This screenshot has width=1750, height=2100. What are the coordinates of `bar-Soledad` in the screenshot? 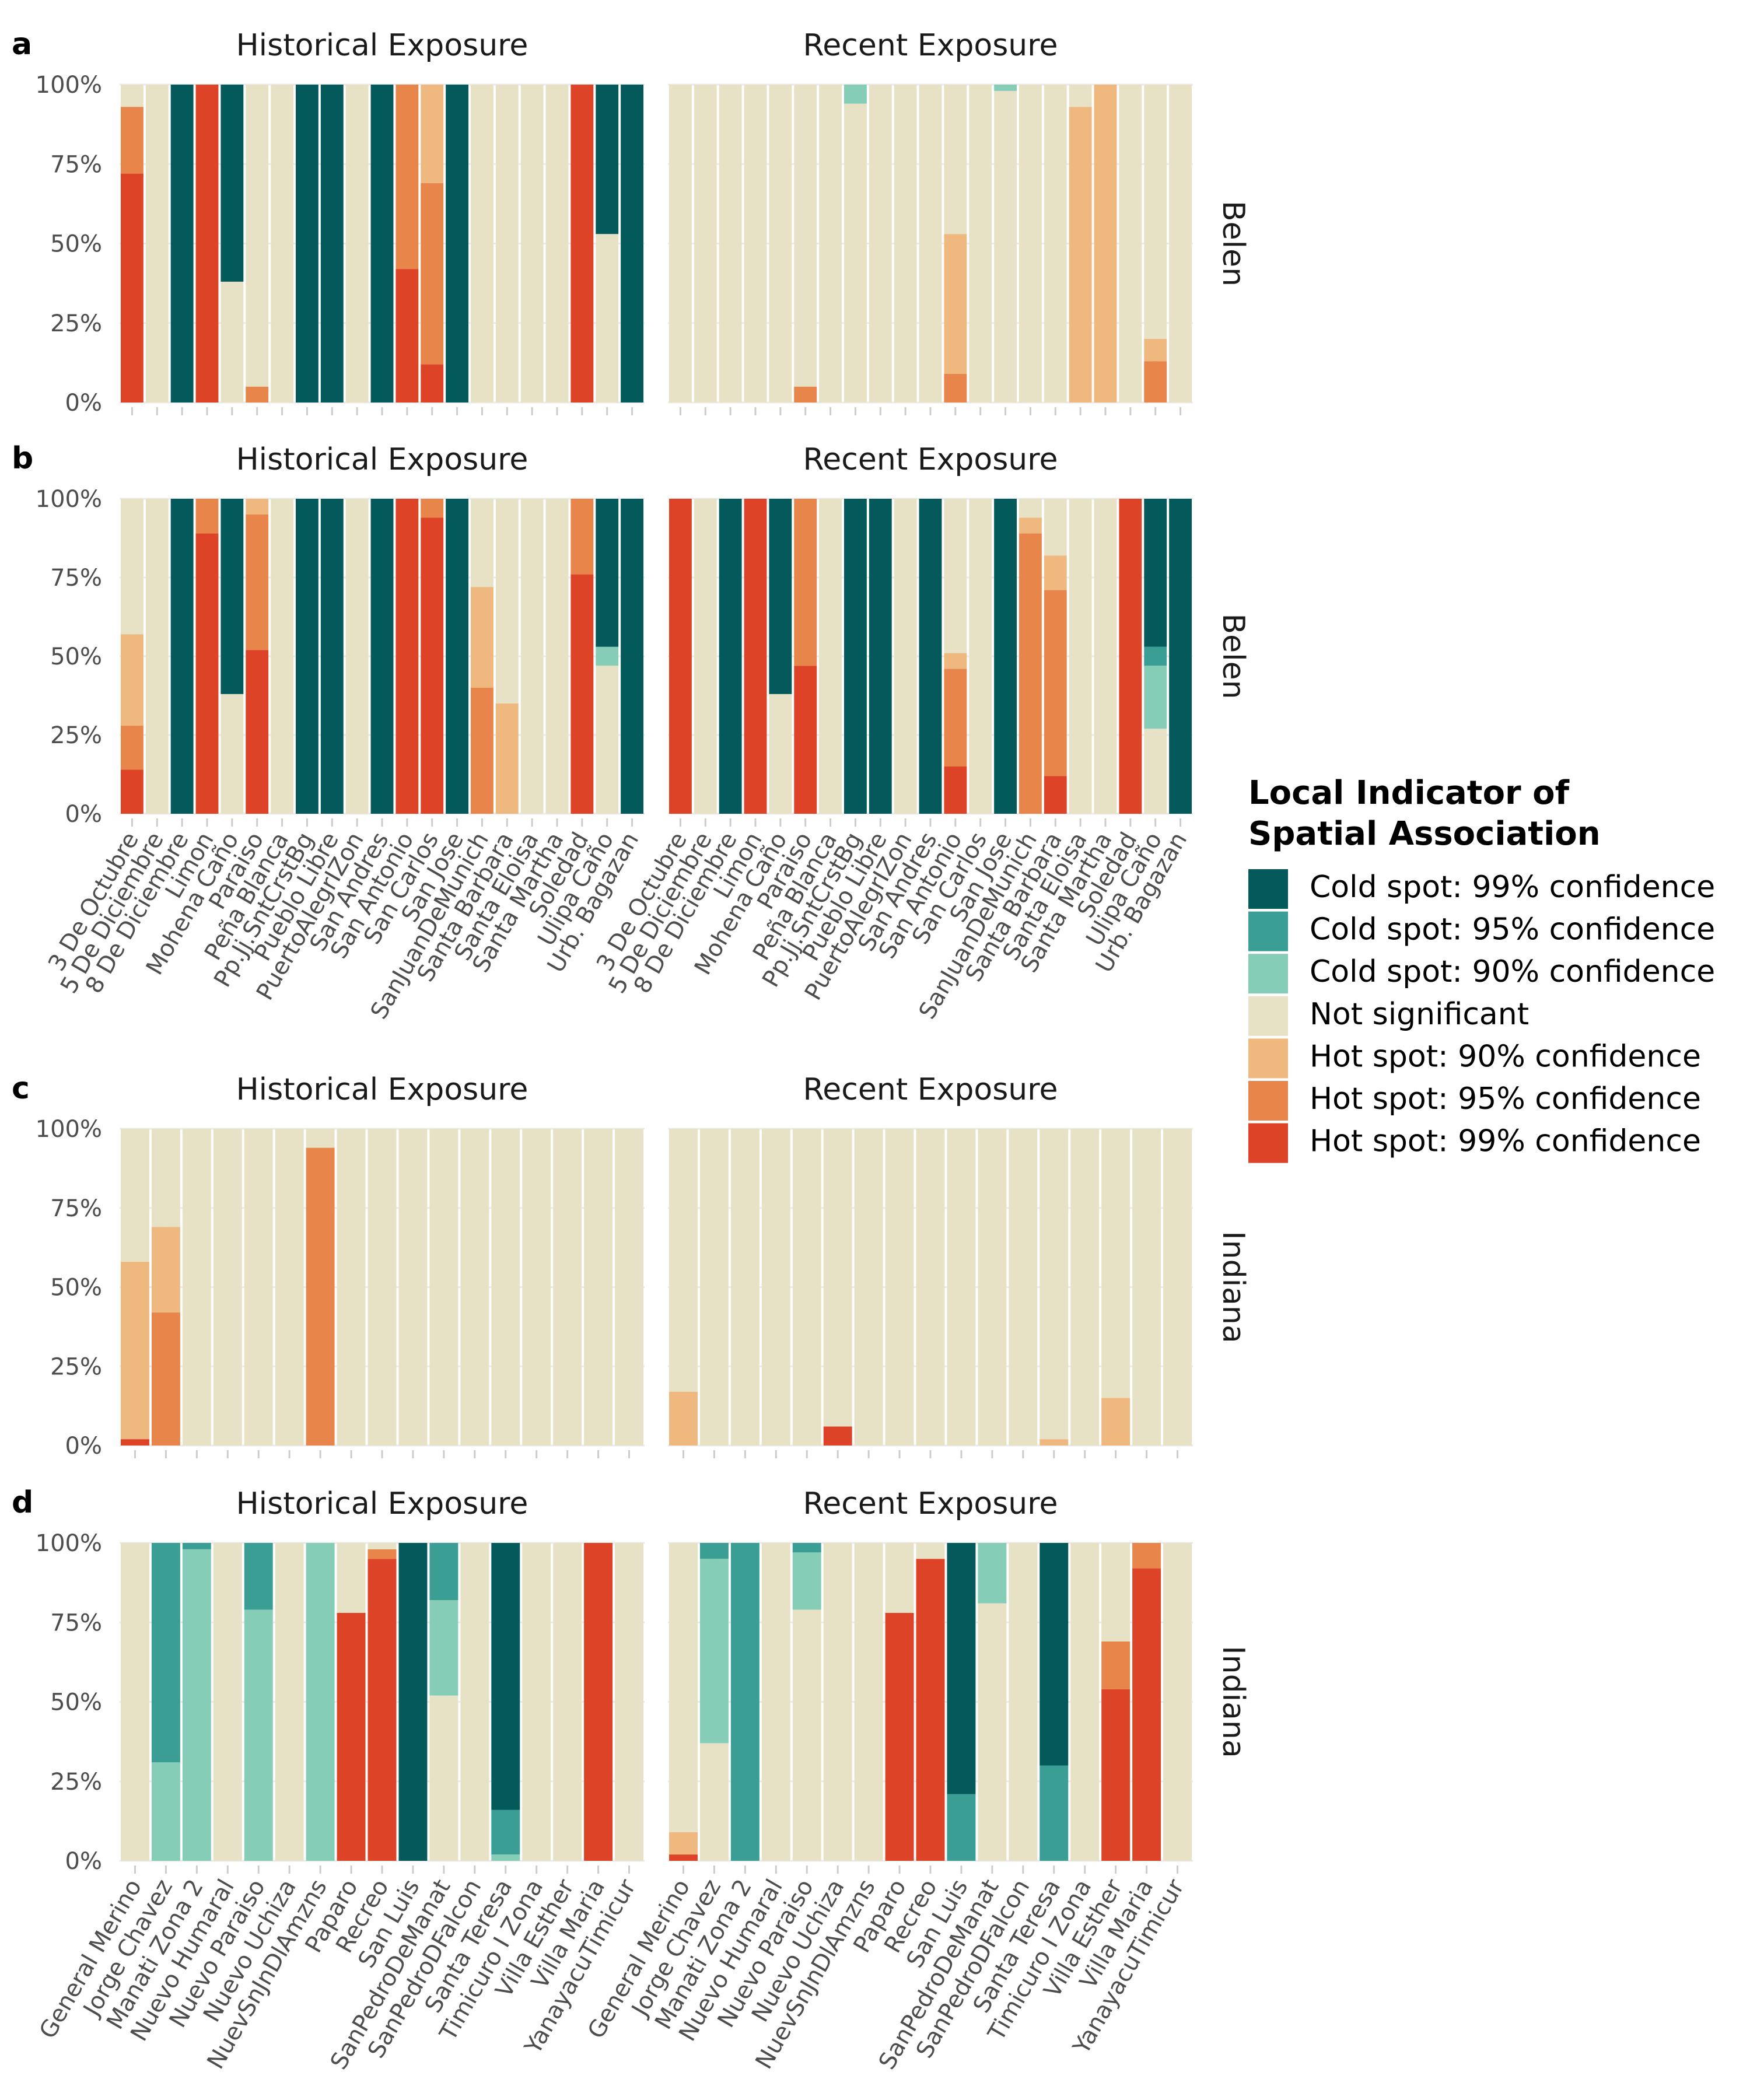 It's located at (582, 656).